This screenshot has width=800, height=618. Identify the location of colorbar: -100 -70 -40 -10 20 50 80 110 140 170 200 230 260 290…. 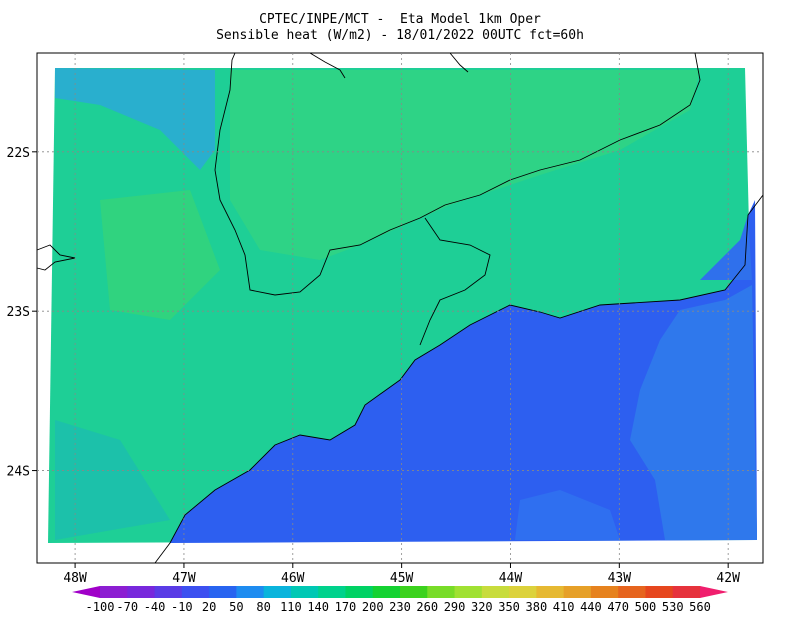
(400, 600).